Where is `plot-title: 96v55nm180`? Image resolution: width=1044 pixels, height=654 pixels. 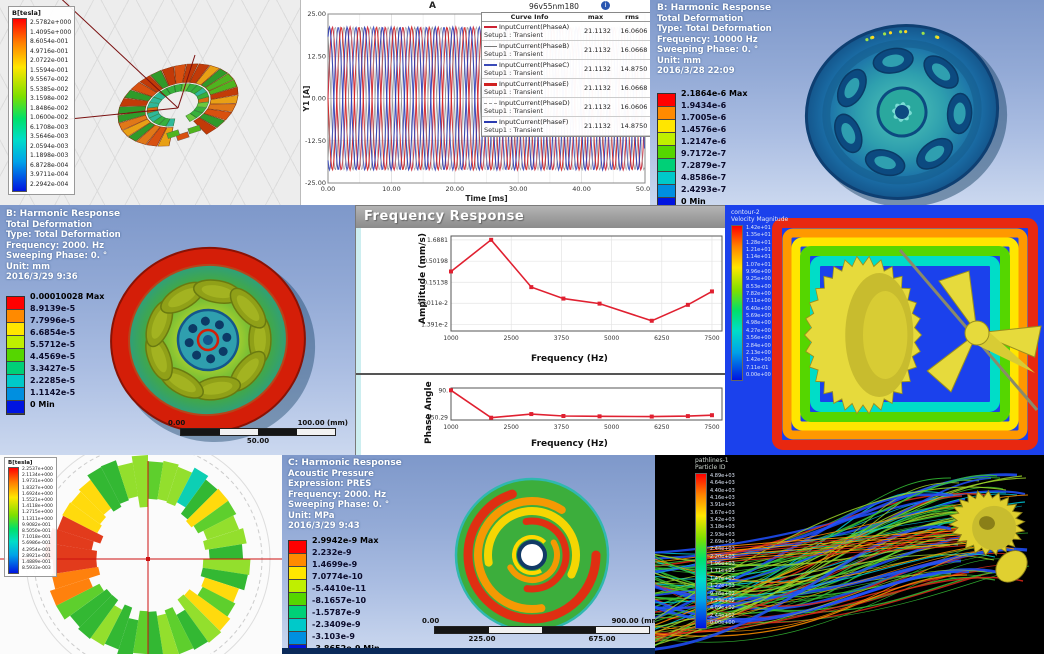
plot-title: 96v55nm180 is located at coordinates (554, 6).